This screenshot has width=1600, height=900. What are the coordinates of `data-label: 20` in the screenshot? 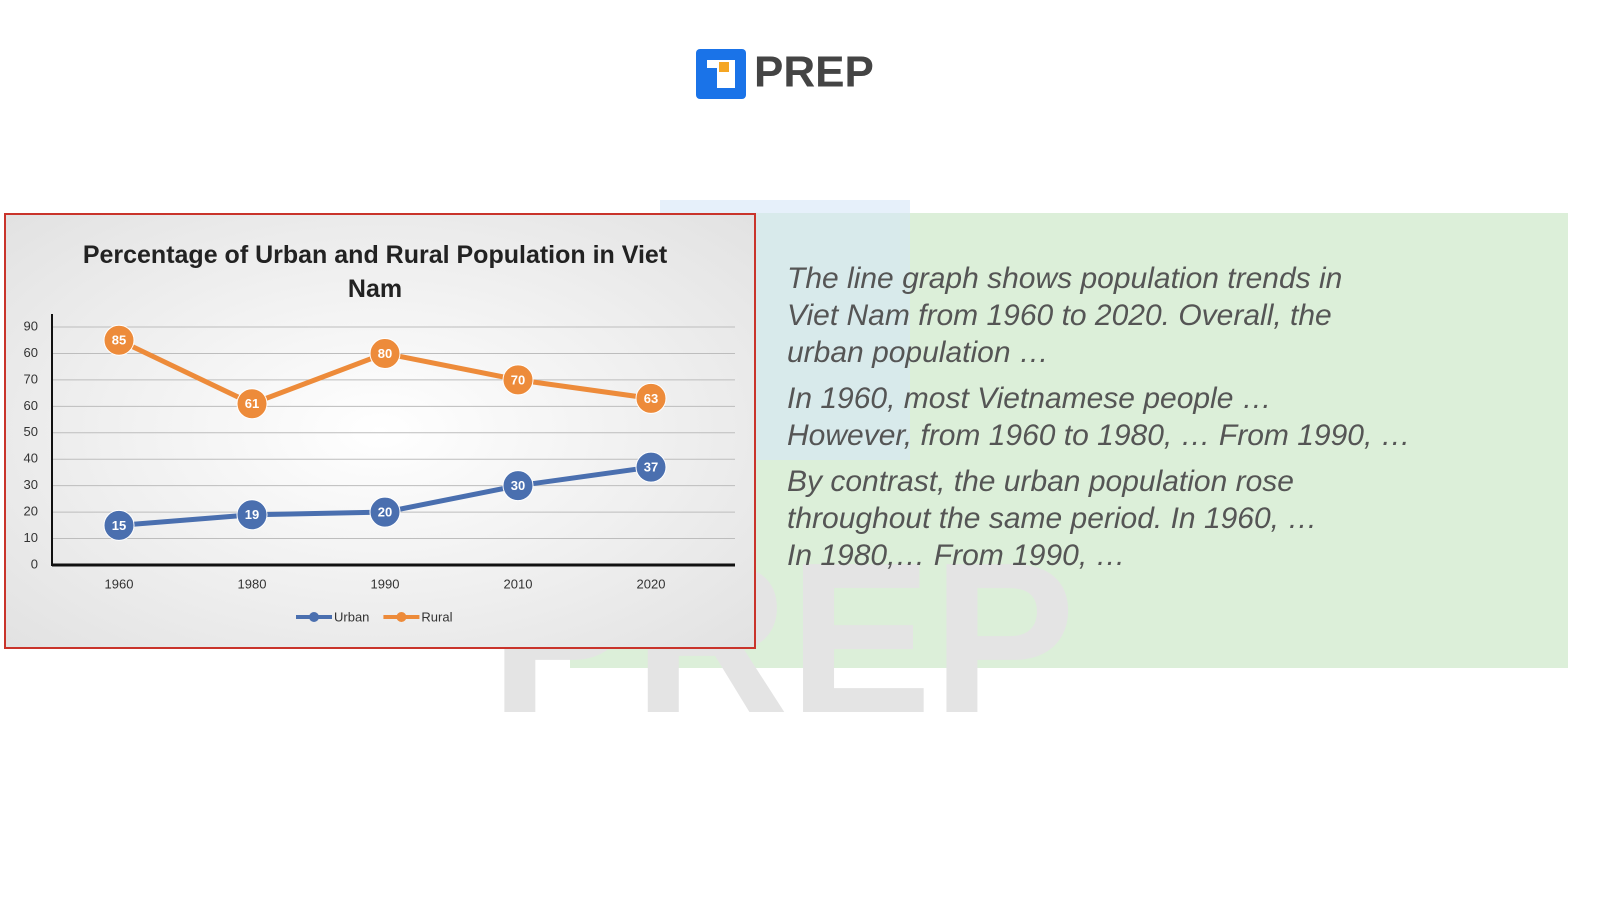 It's located at (385, 512).